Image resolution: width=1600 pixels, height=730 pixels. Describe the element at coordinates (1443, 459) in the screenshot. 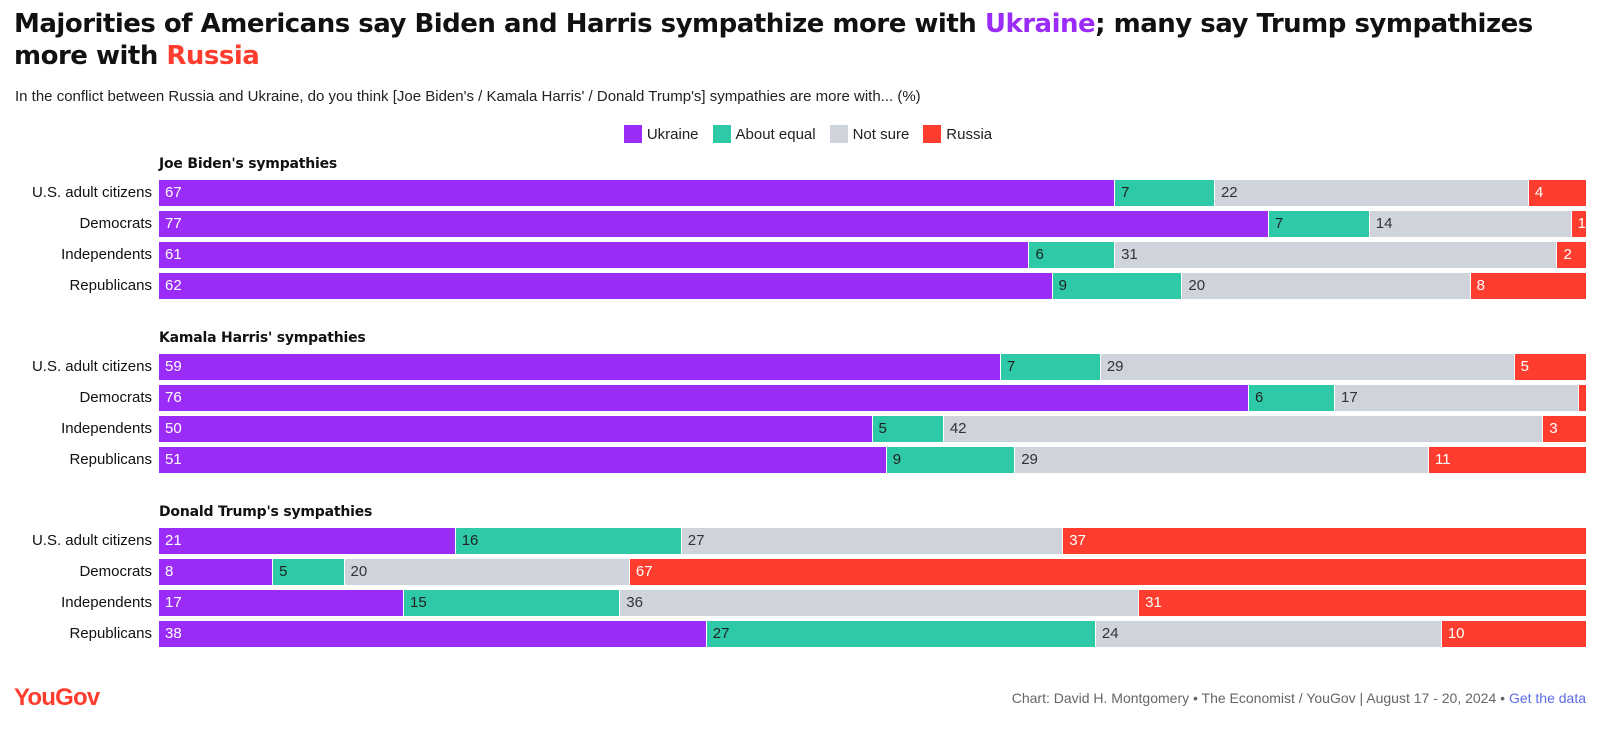

I see `data-label: 11` at that location.